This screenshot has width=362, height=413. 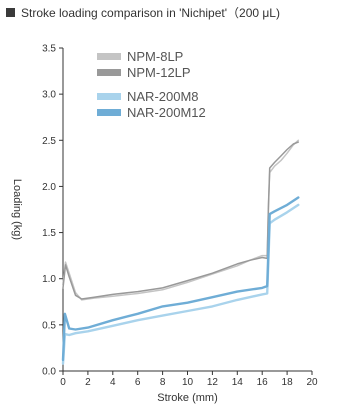 I want to click on title-bullet-square-icon, so click(x=10, y=12).